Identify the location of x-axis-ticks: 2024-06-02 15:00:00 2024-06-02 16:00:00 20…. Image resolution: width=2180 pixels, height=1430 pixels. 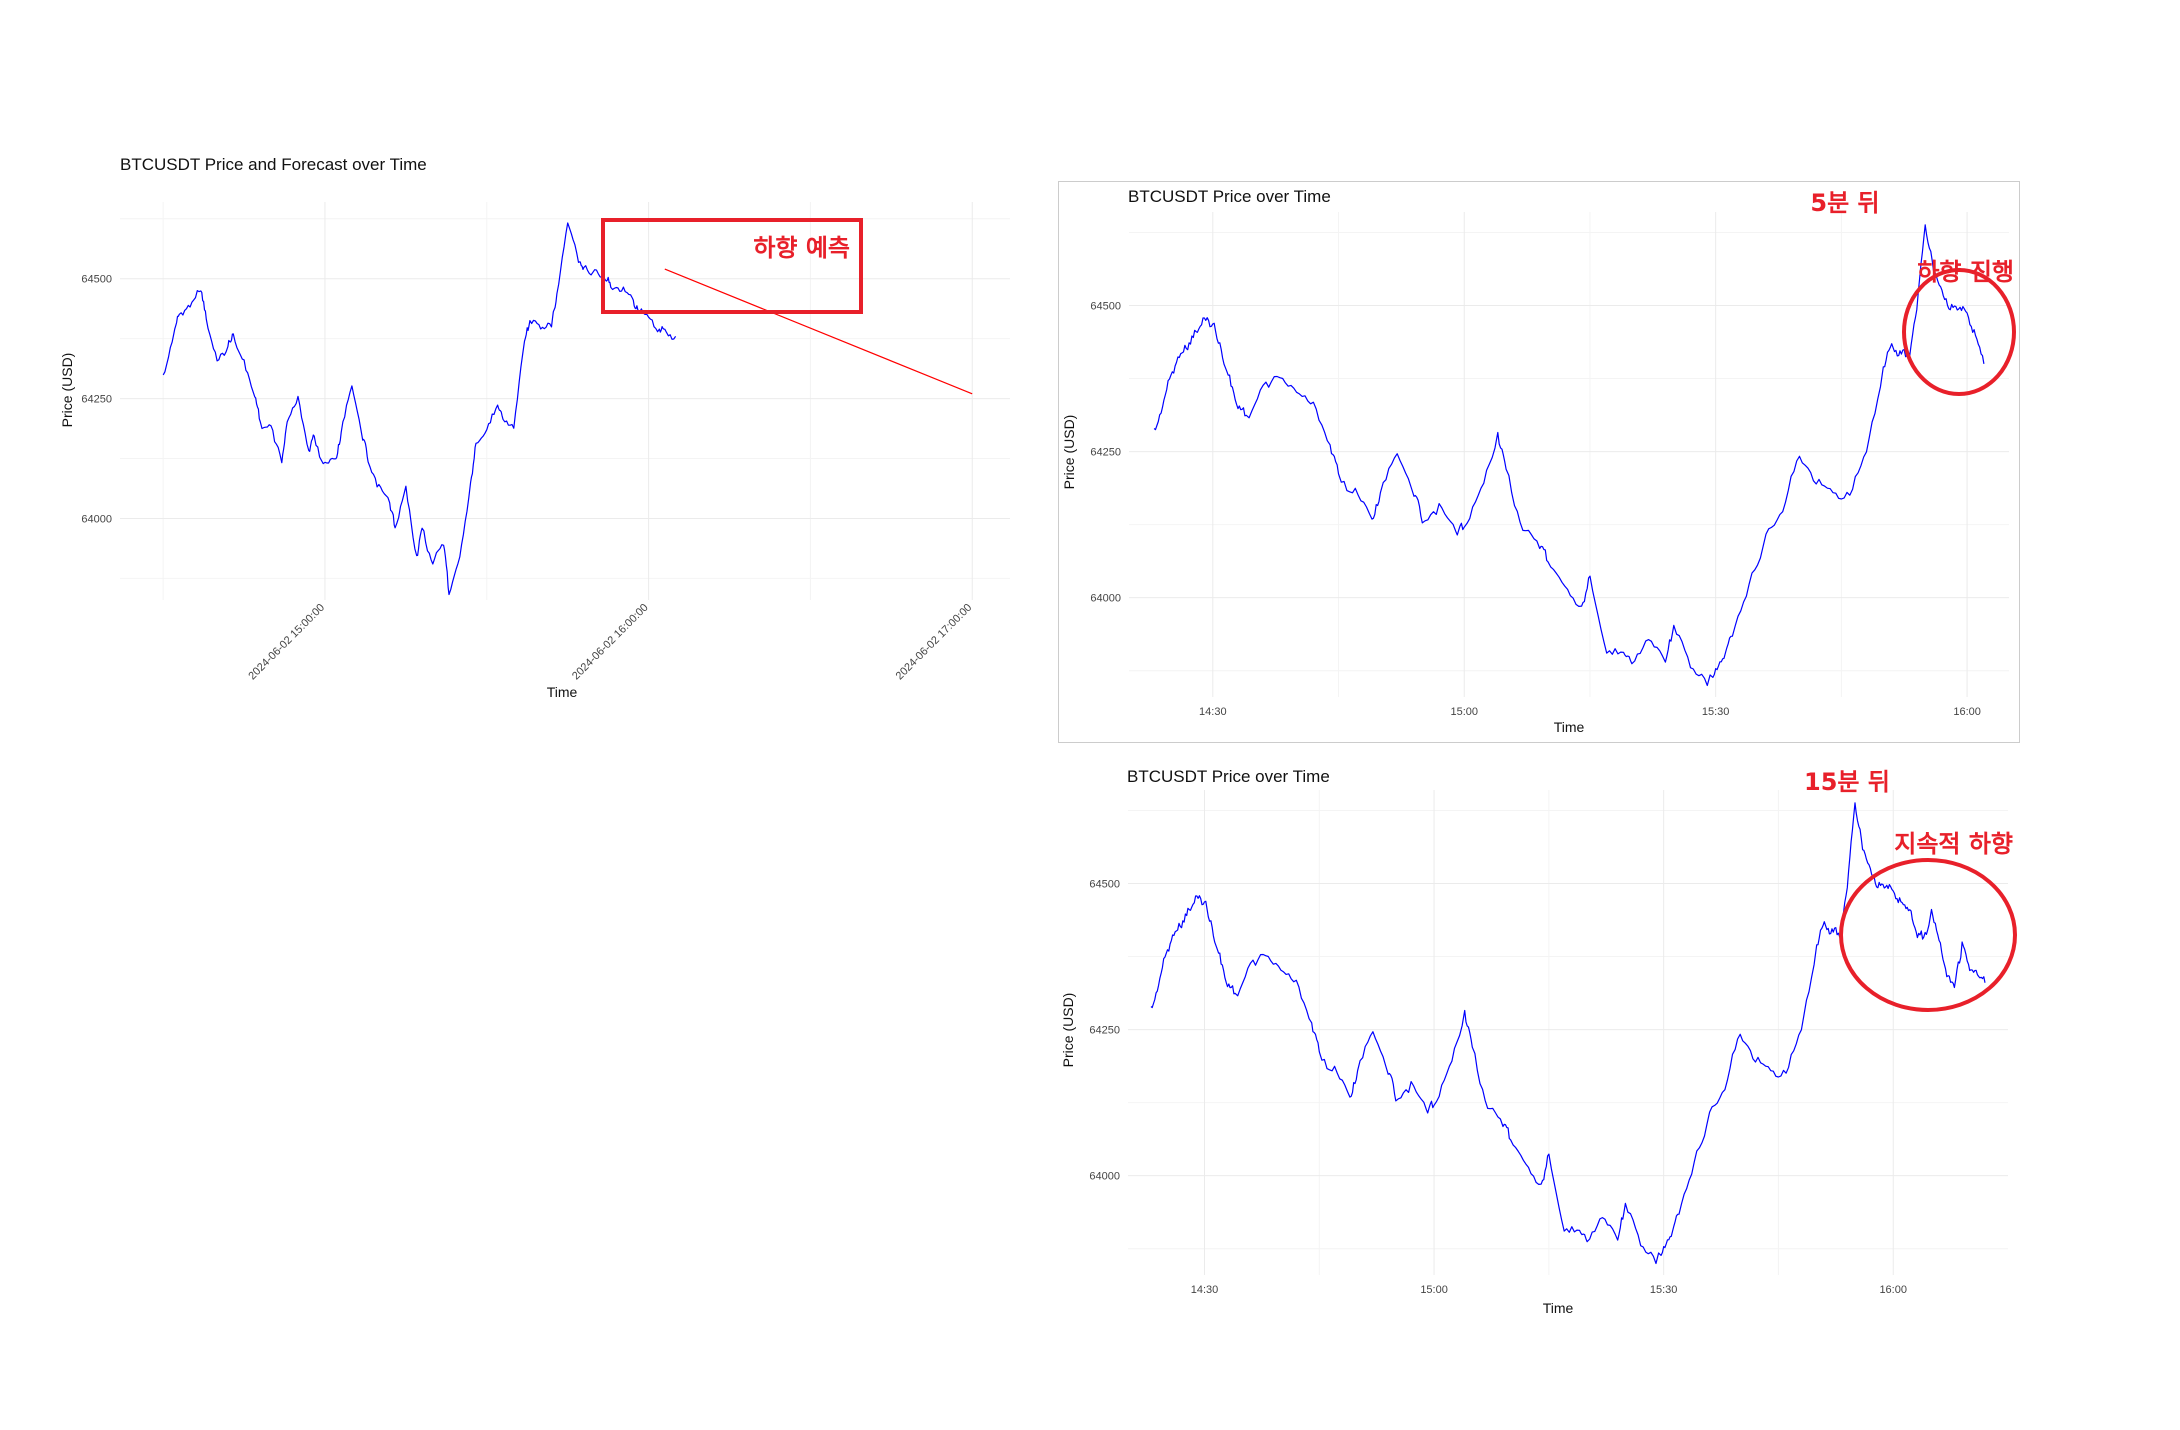
(610, 642).